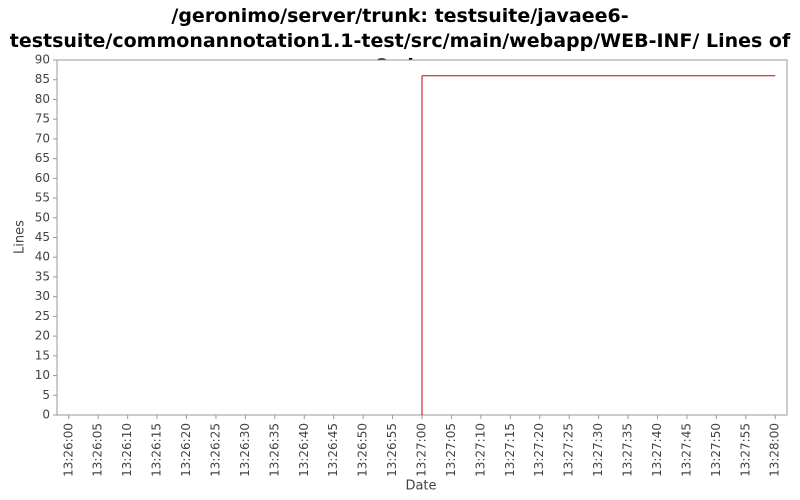 The image size is (800, 500). What do you see at coordinates (598, 450) in the screenshot?
I see `x-tick-label: 13:27:30` at bounding box center [598, 450].